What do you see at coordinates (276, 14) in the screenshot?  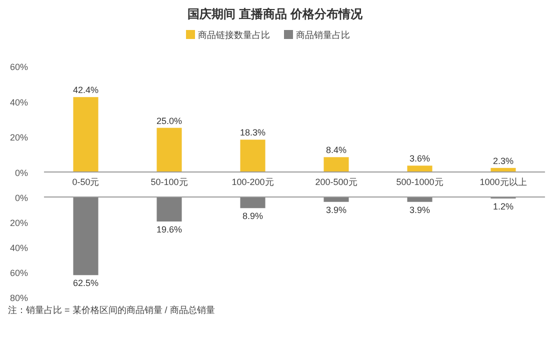 I see `chart-title: 国庆期间 直播商品 价格分布情况` at bounding box center [276, 14].